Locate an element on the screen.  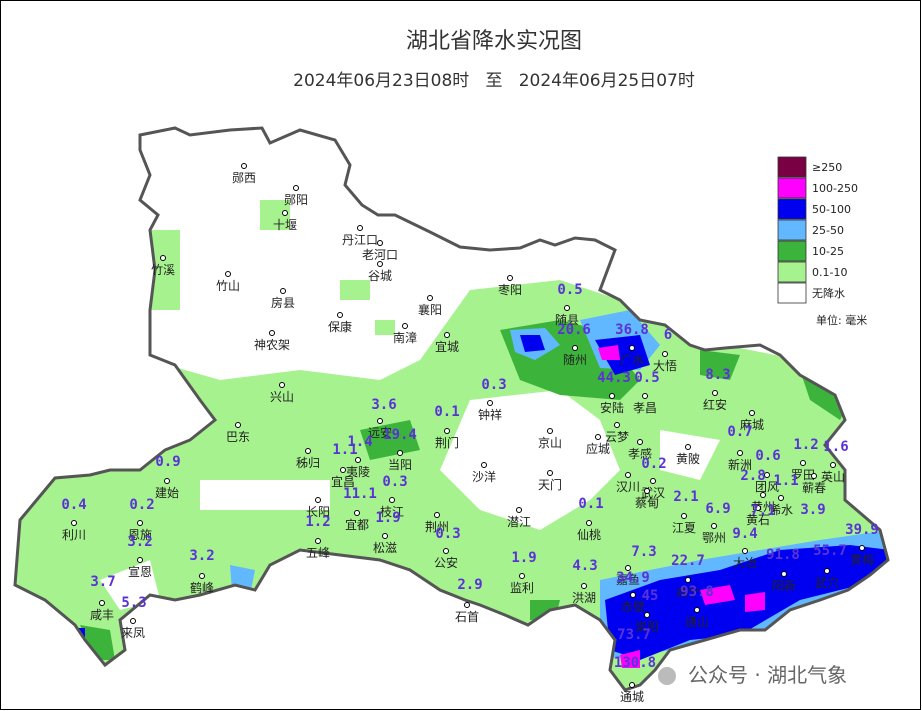
legend-label: 10-25 is located at coordinates (828, 251).